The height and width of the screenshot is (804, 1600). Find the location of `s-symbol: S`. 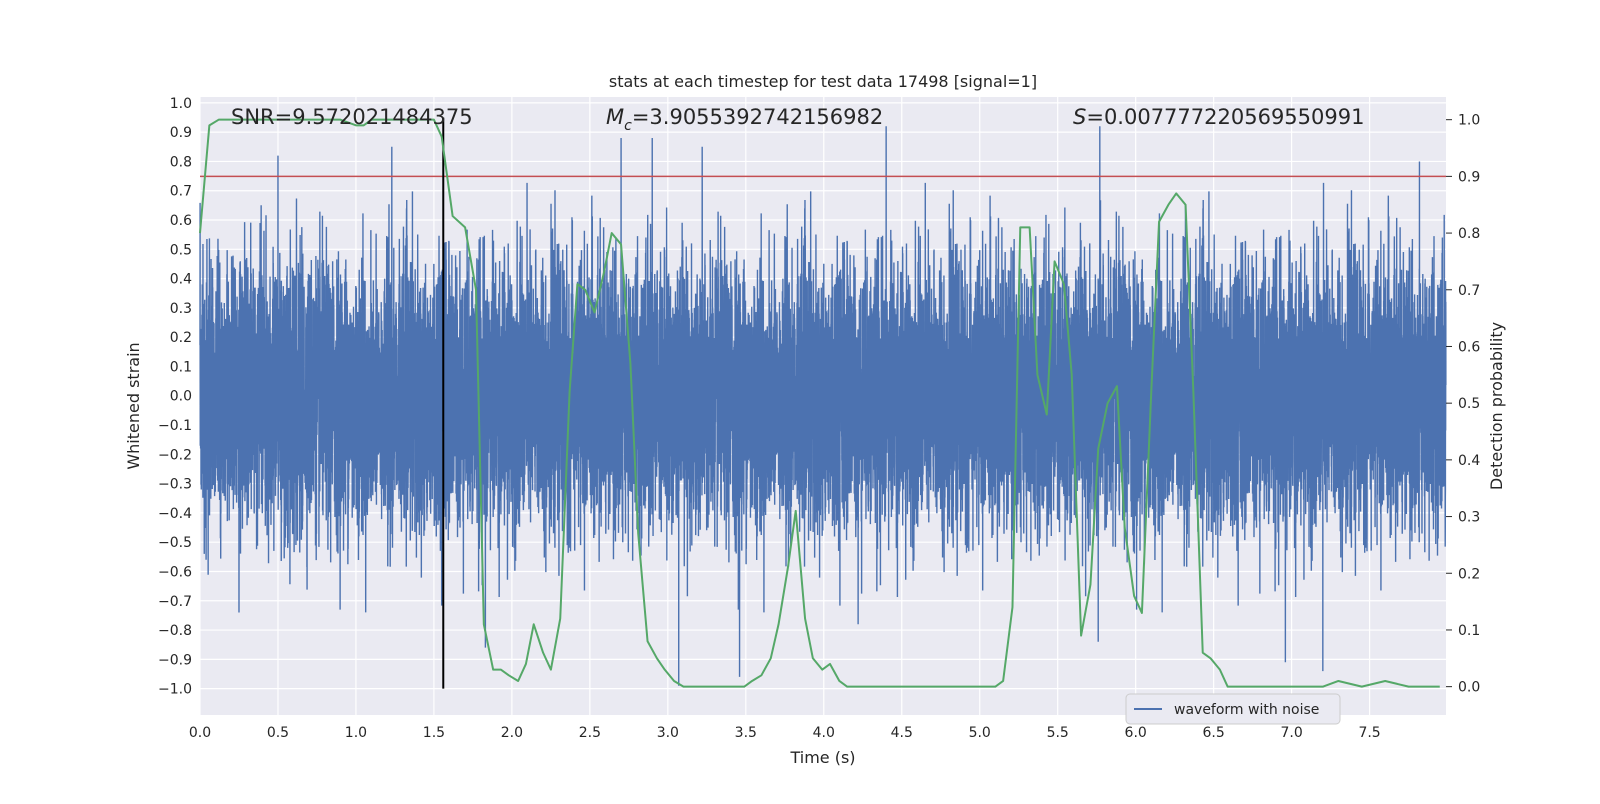

s-symbol: S is located at coordinates (1079, 117).